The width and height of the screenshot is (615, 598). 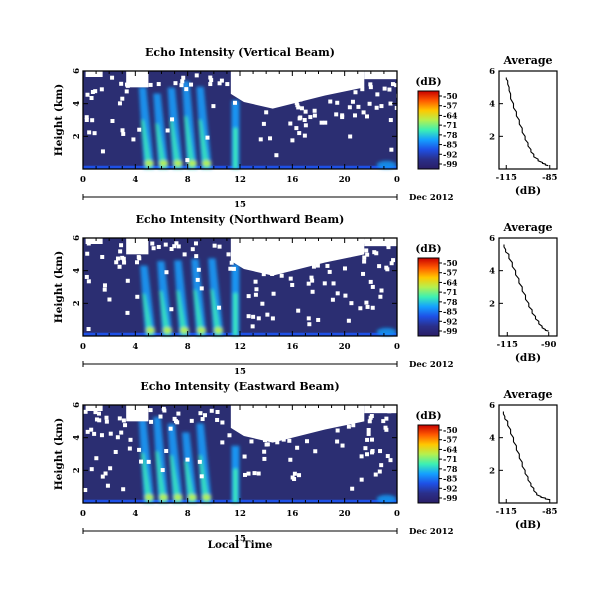 What do you see at coordinates (428, 130) in the screenshot?
I see `colorbar` at bounding box center [428, 130].